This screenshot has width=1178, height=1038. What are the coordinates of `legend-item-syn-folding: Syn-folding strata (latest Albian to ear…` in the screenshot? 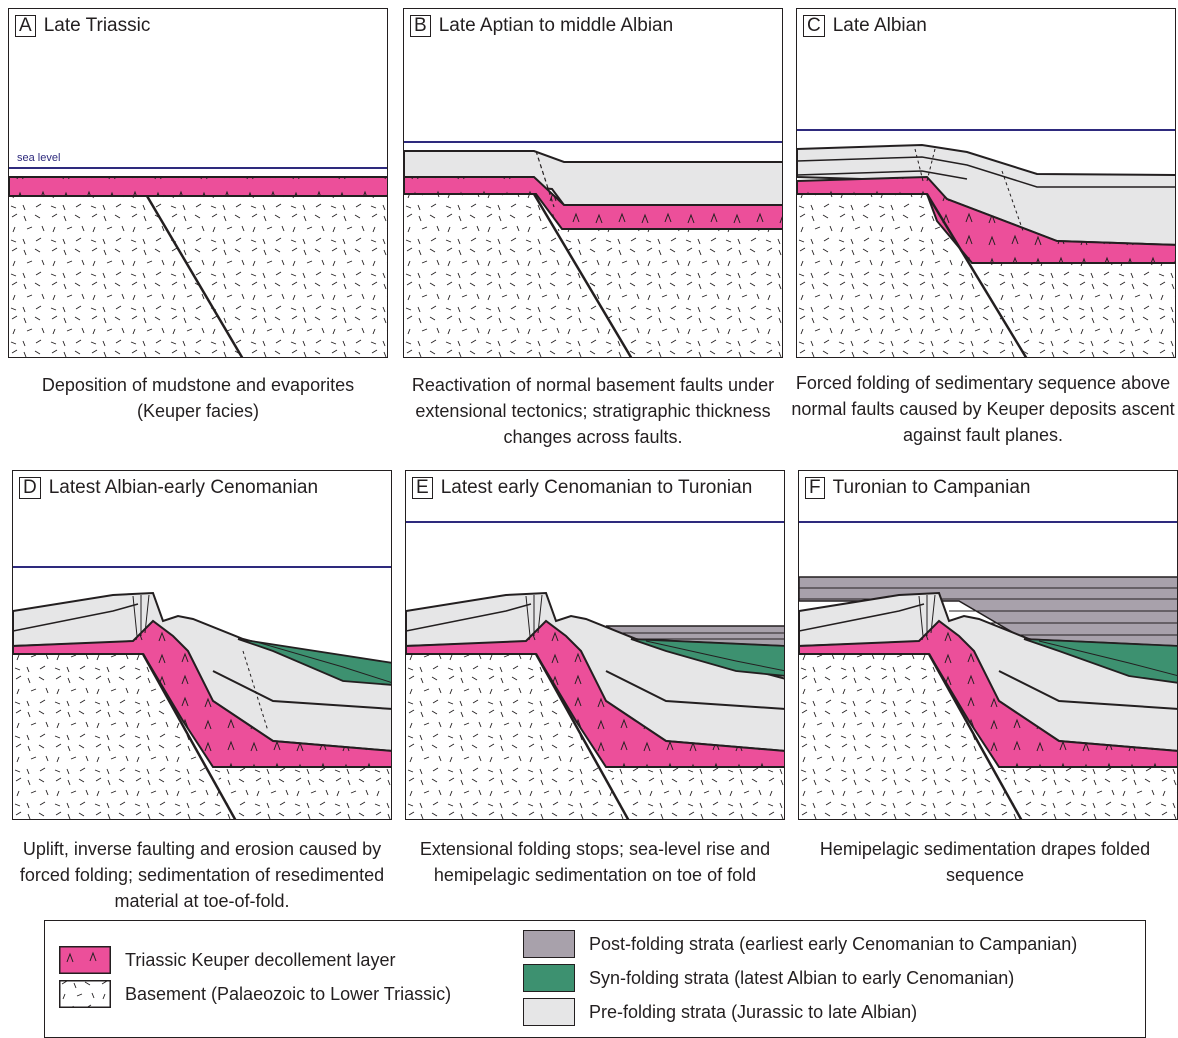 It's located at (768, 978).